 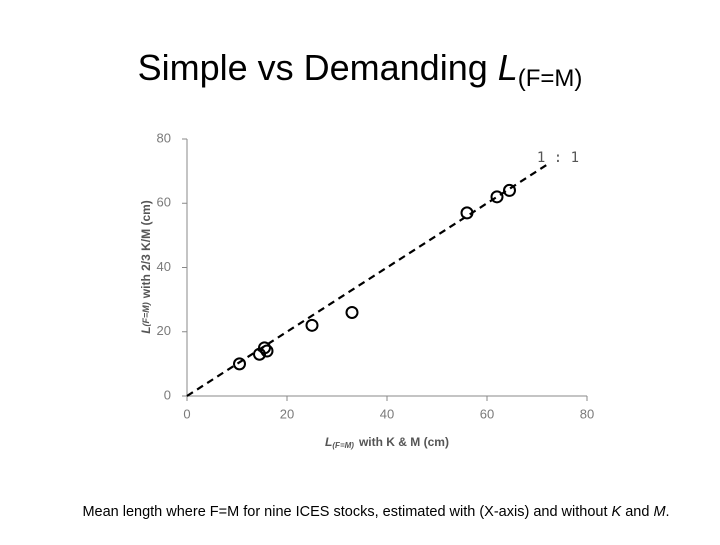 I want to click on x-label-text: with K & M (cm), so click(x=403, y=442).